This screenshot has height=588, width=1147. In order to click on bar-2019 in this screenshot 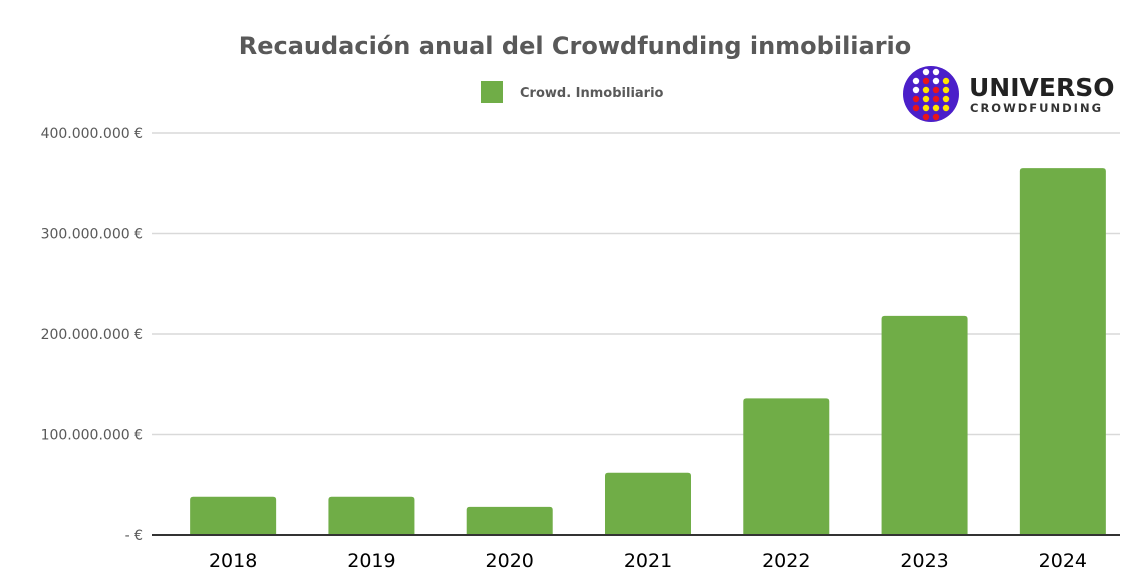, I will do `click(371, 515)`.